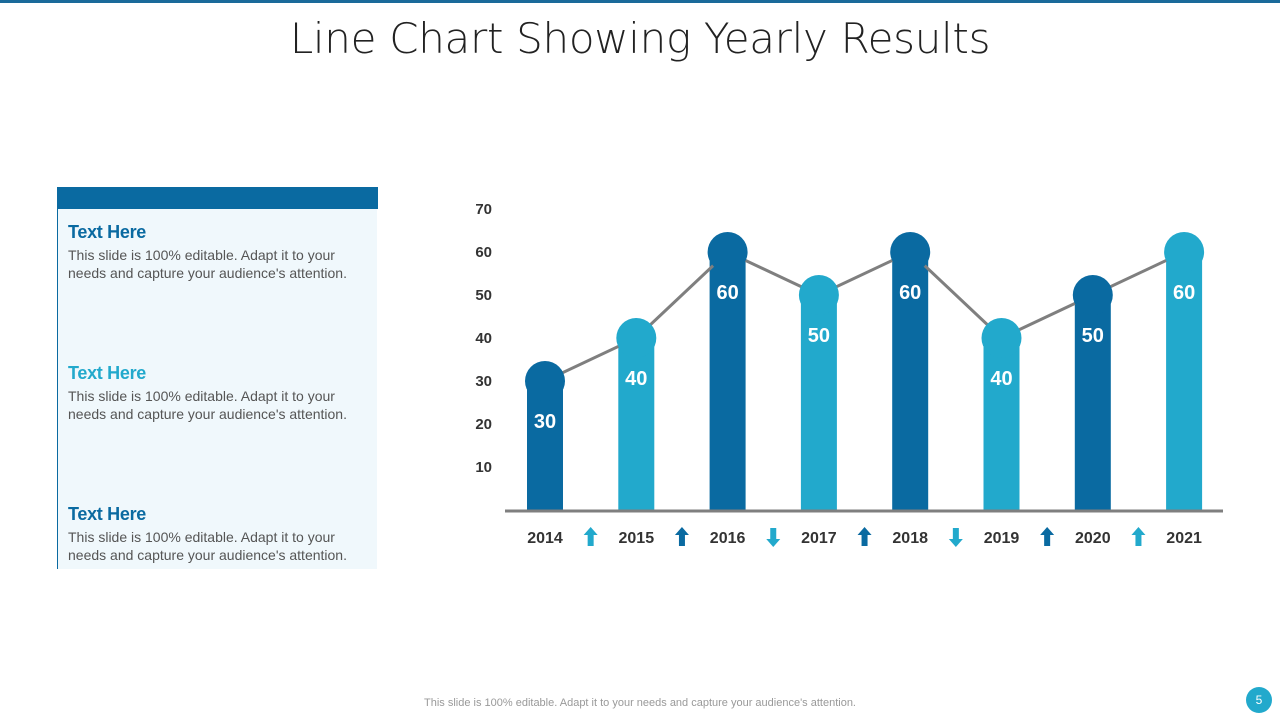 The image size is (1280, 720). What do you see at coordinates (819, 538) in the screenshot?
I see `x-tick-label: 2017` at bounding box center [819, 538].